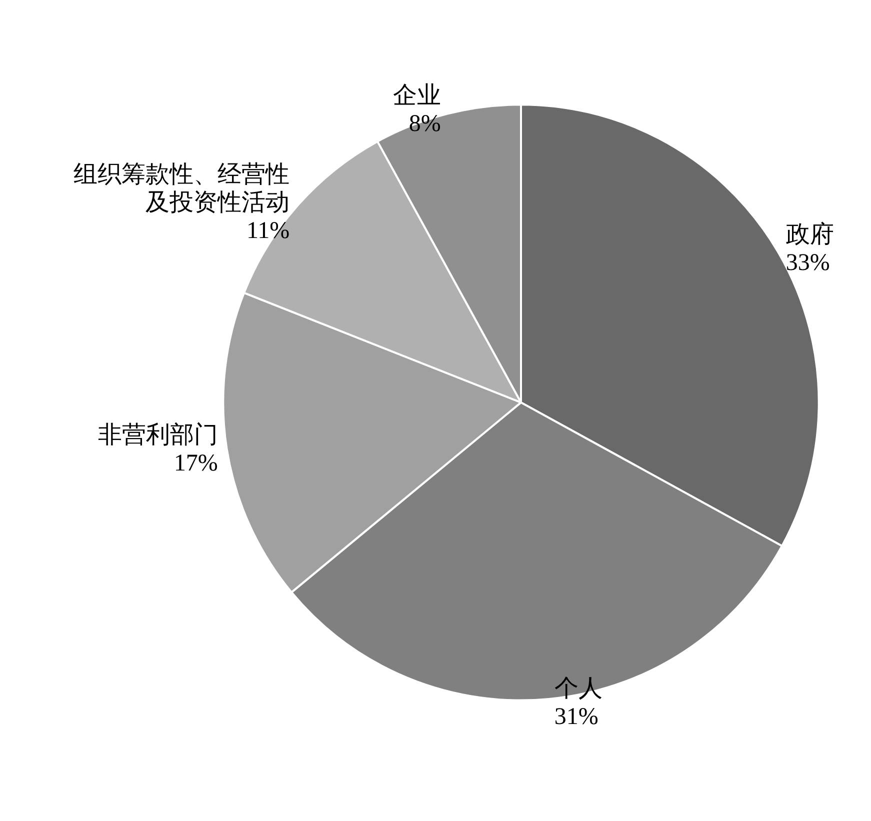  What do you see at coordinates (808, 263) in the screenshot?
I see `data-label: 33%` at bounding box center [808, 263].